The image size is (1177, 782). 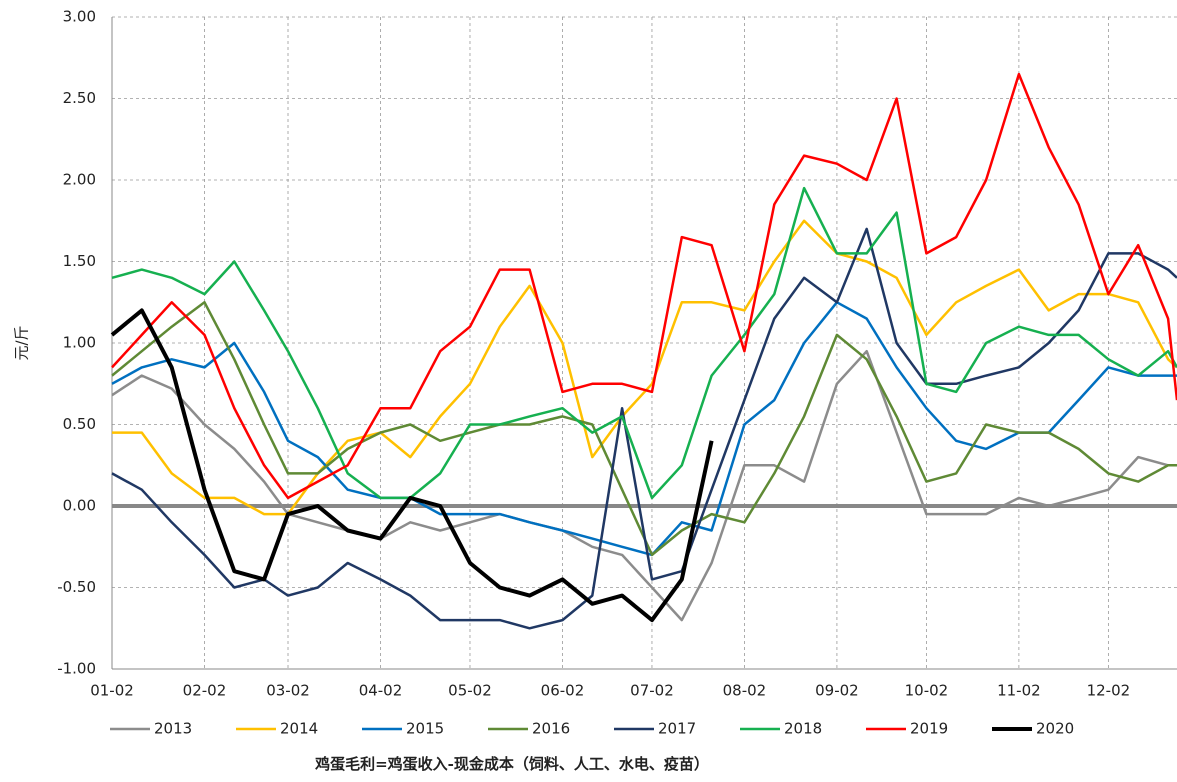 What do you see at coordinates (79, 98) in the screenshot?
I see `y-tick-label: 2.50` at bounding box center [79, 98].